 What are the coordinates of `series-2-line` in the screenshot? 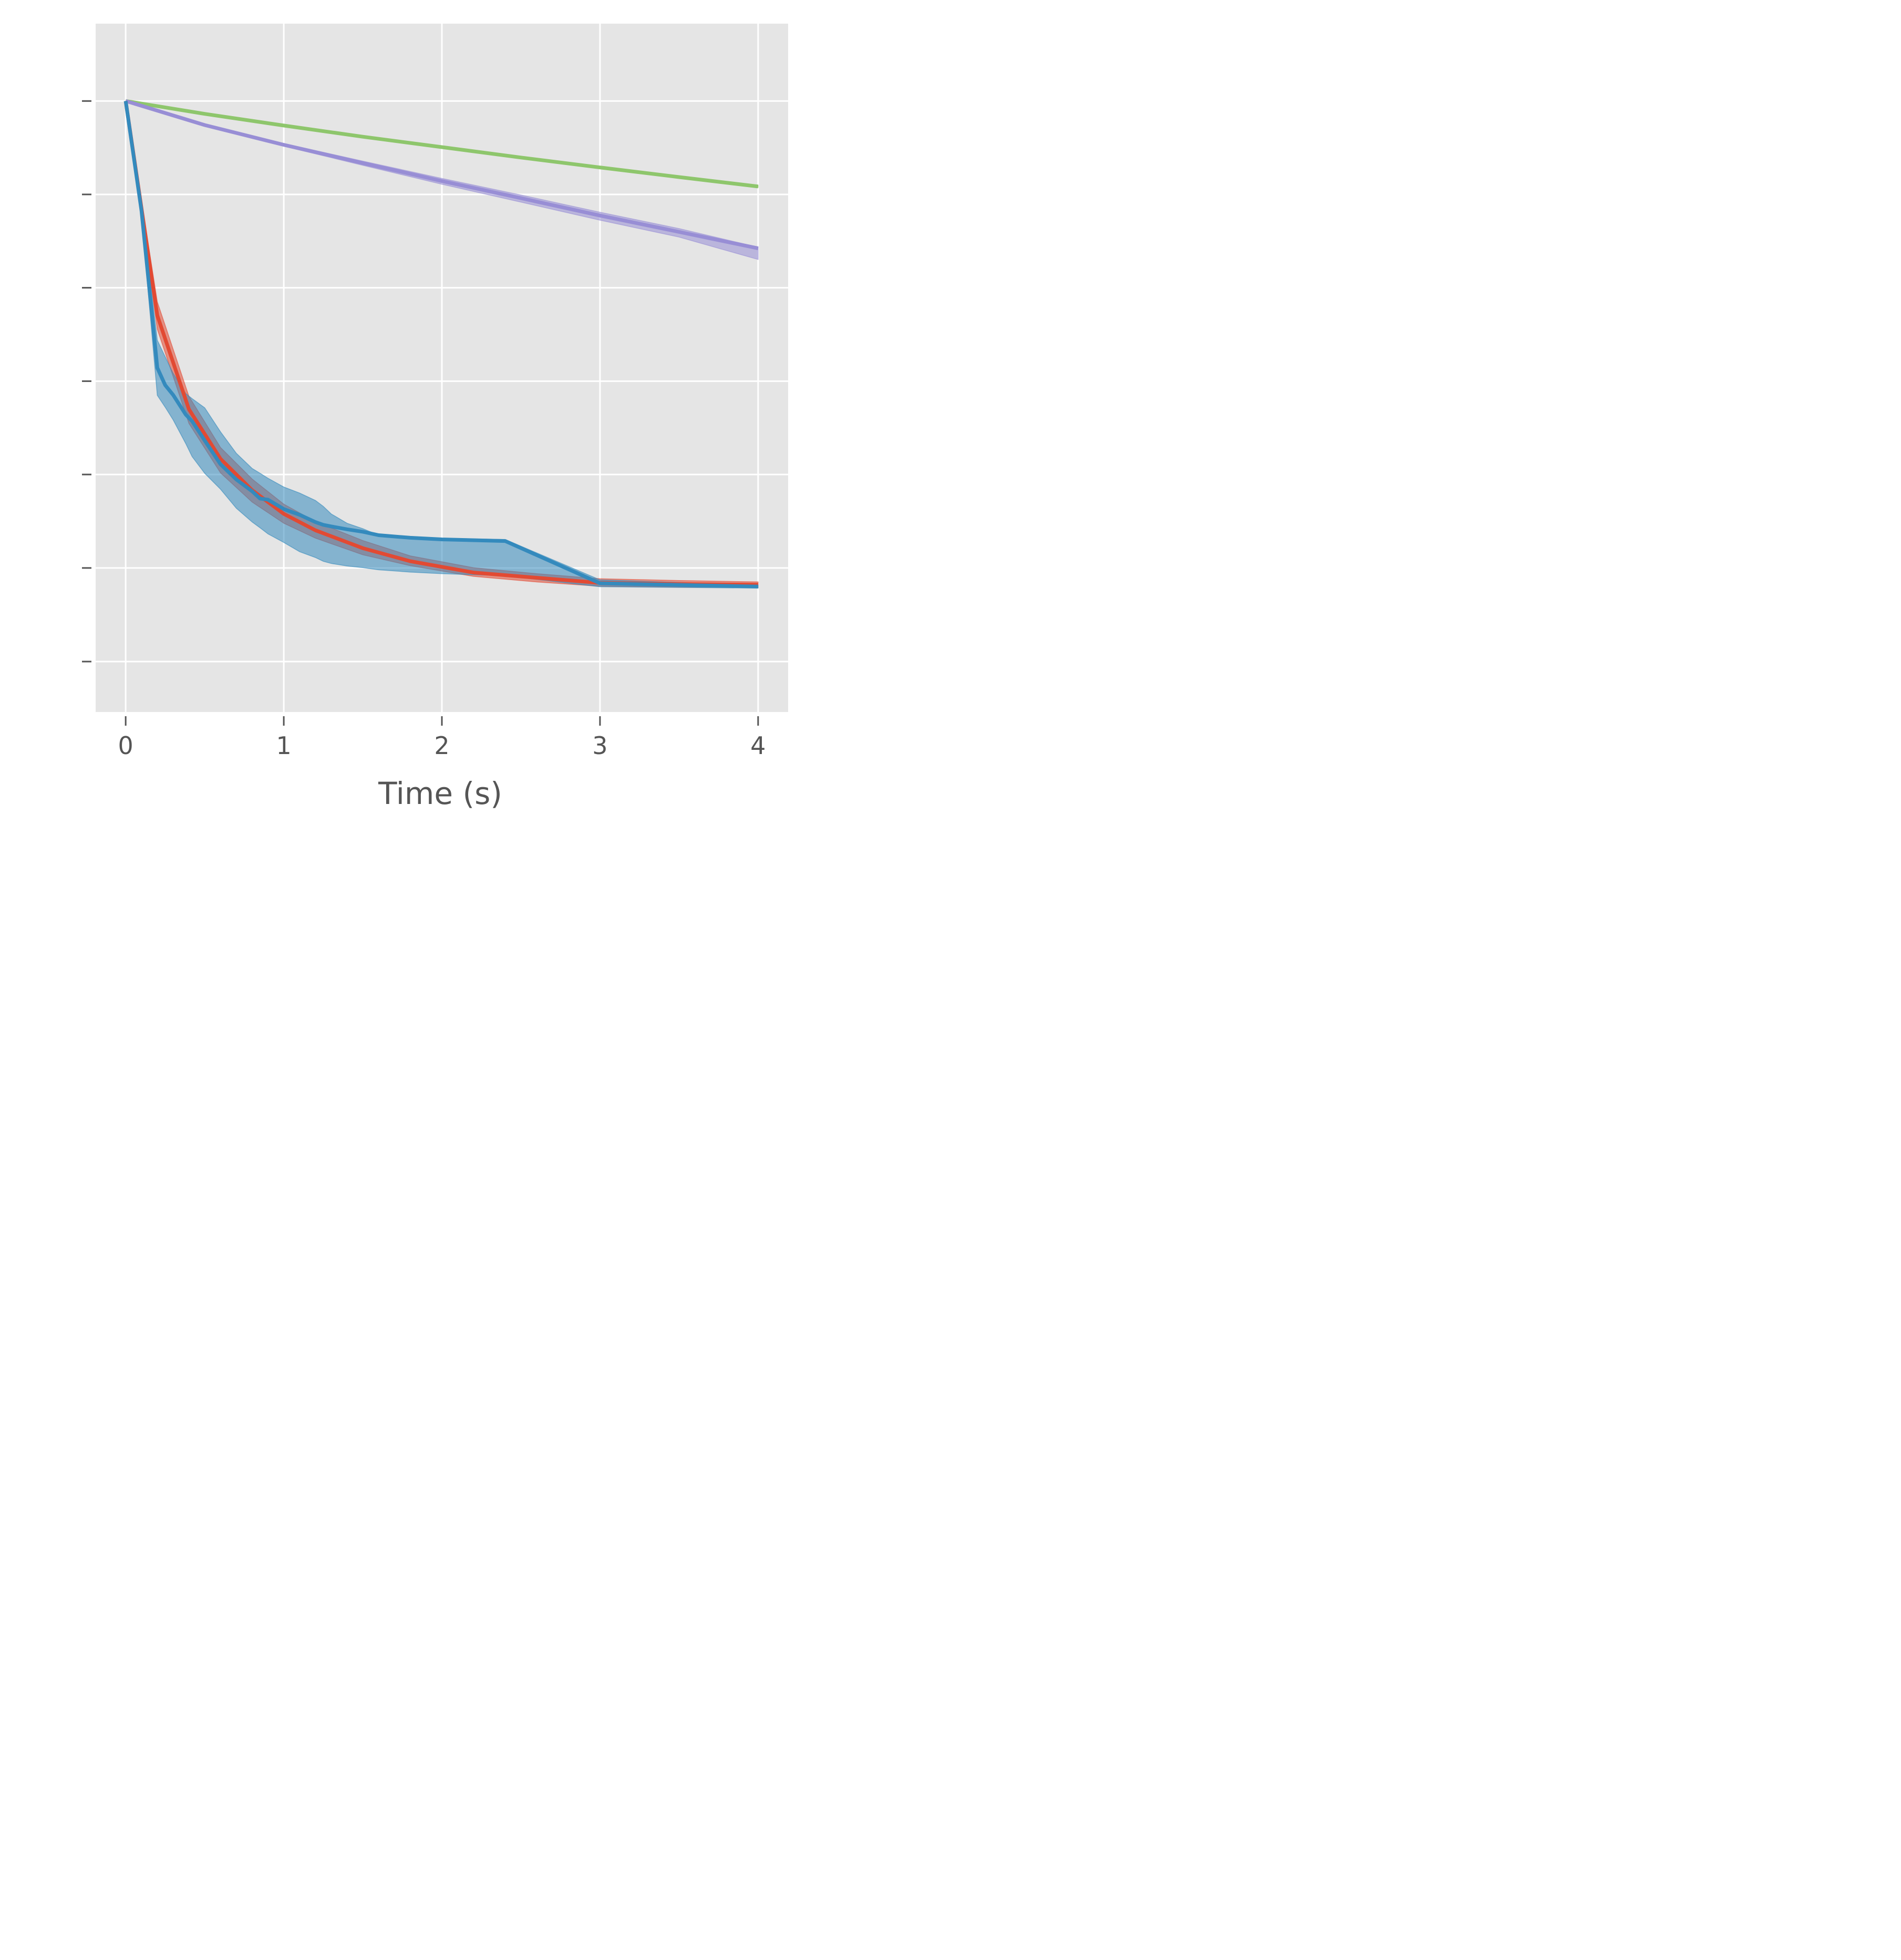 It's located at (442, 175).